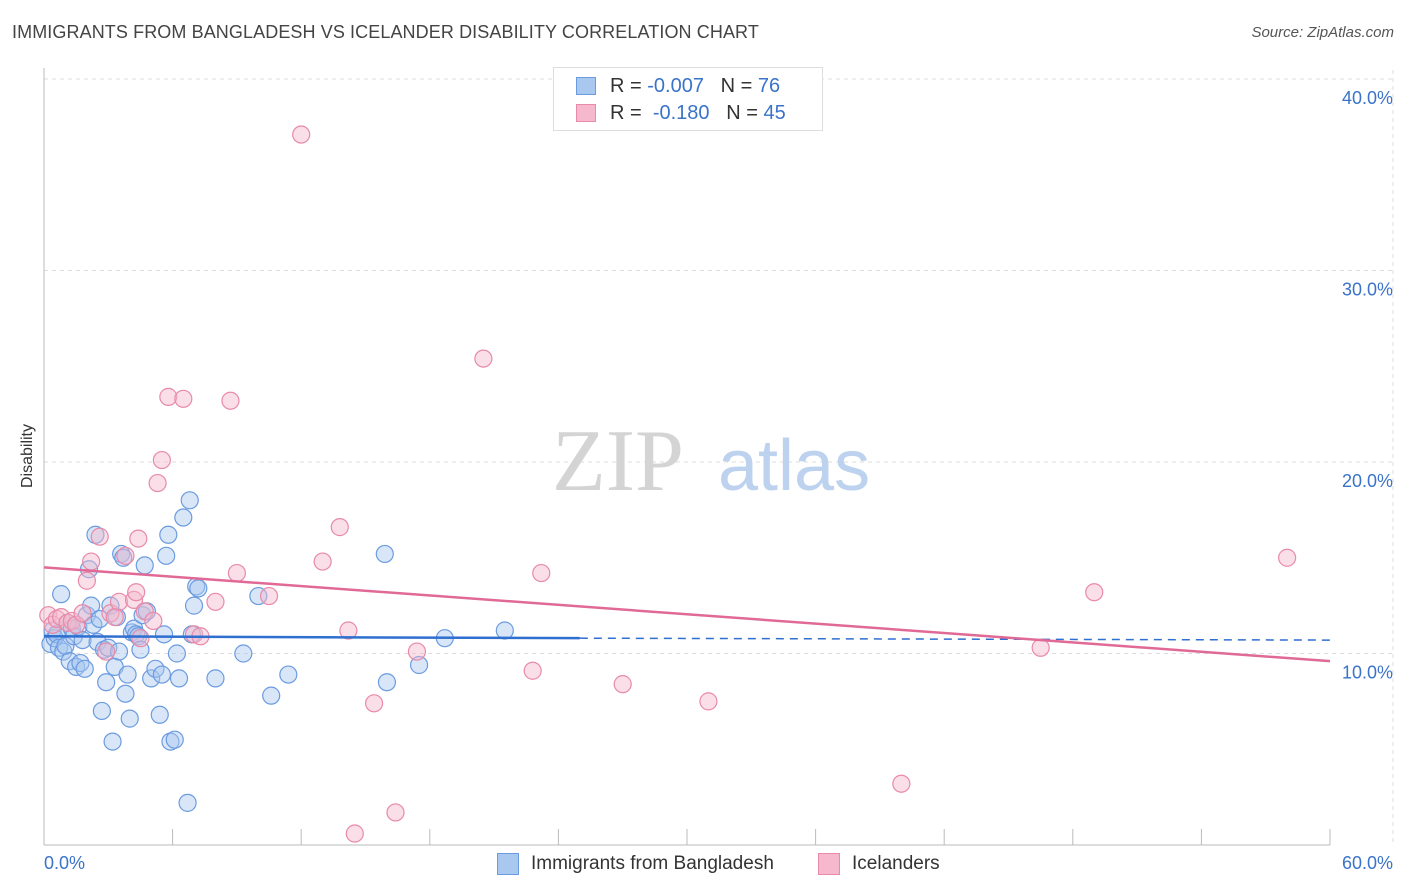 This screenshot has width=1406, height=892. I want to click on series-legend-bangladesh: Immigrants from Bangladesh, so click(635, 864).